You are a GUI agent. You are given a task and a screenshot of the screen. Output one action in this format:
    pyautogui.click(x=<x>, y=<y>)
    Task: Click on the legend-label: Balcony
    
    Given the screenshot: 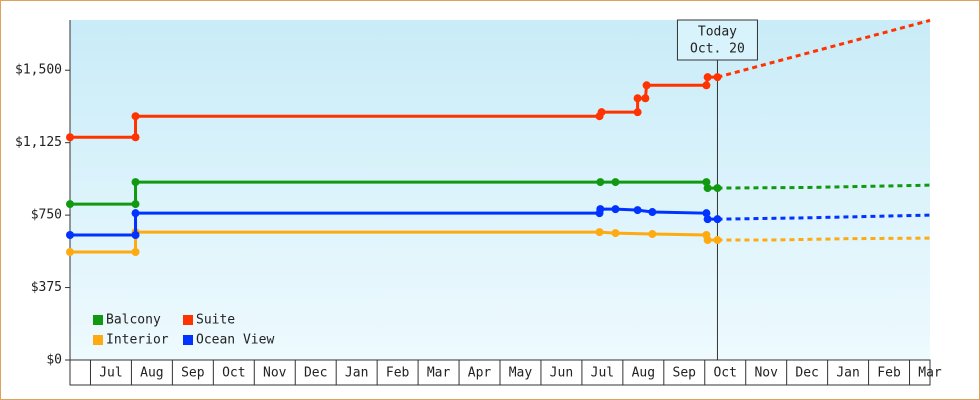 What is the action you would take?
    pyautogui.click(x=133, y=320)
    